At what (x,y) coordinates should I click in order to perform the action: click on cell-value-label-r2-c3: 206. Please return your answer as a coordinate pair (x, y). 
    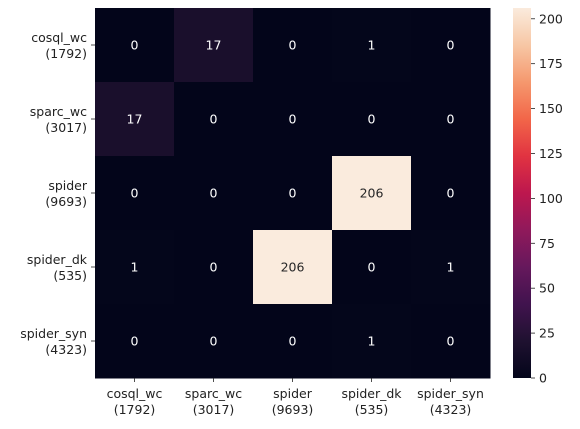
    Looking at the image, I should click on (372, 193).